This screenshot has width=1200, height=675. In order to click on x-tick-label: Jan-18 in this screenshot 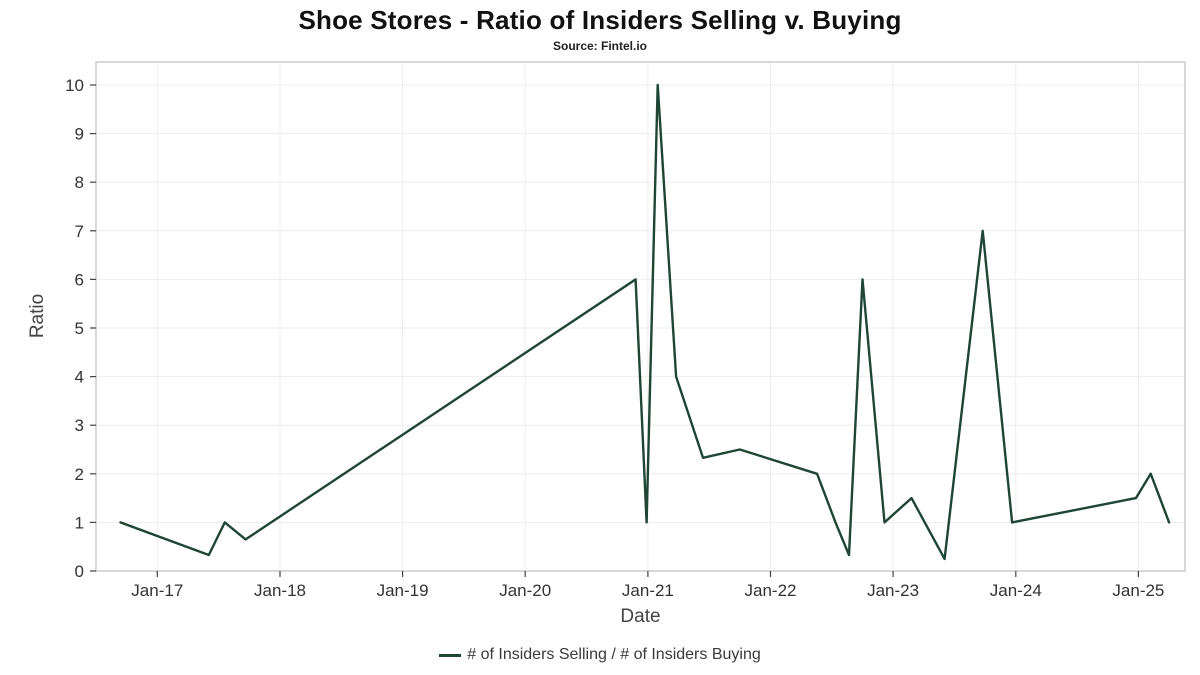, I will do `click(280, 590)`.